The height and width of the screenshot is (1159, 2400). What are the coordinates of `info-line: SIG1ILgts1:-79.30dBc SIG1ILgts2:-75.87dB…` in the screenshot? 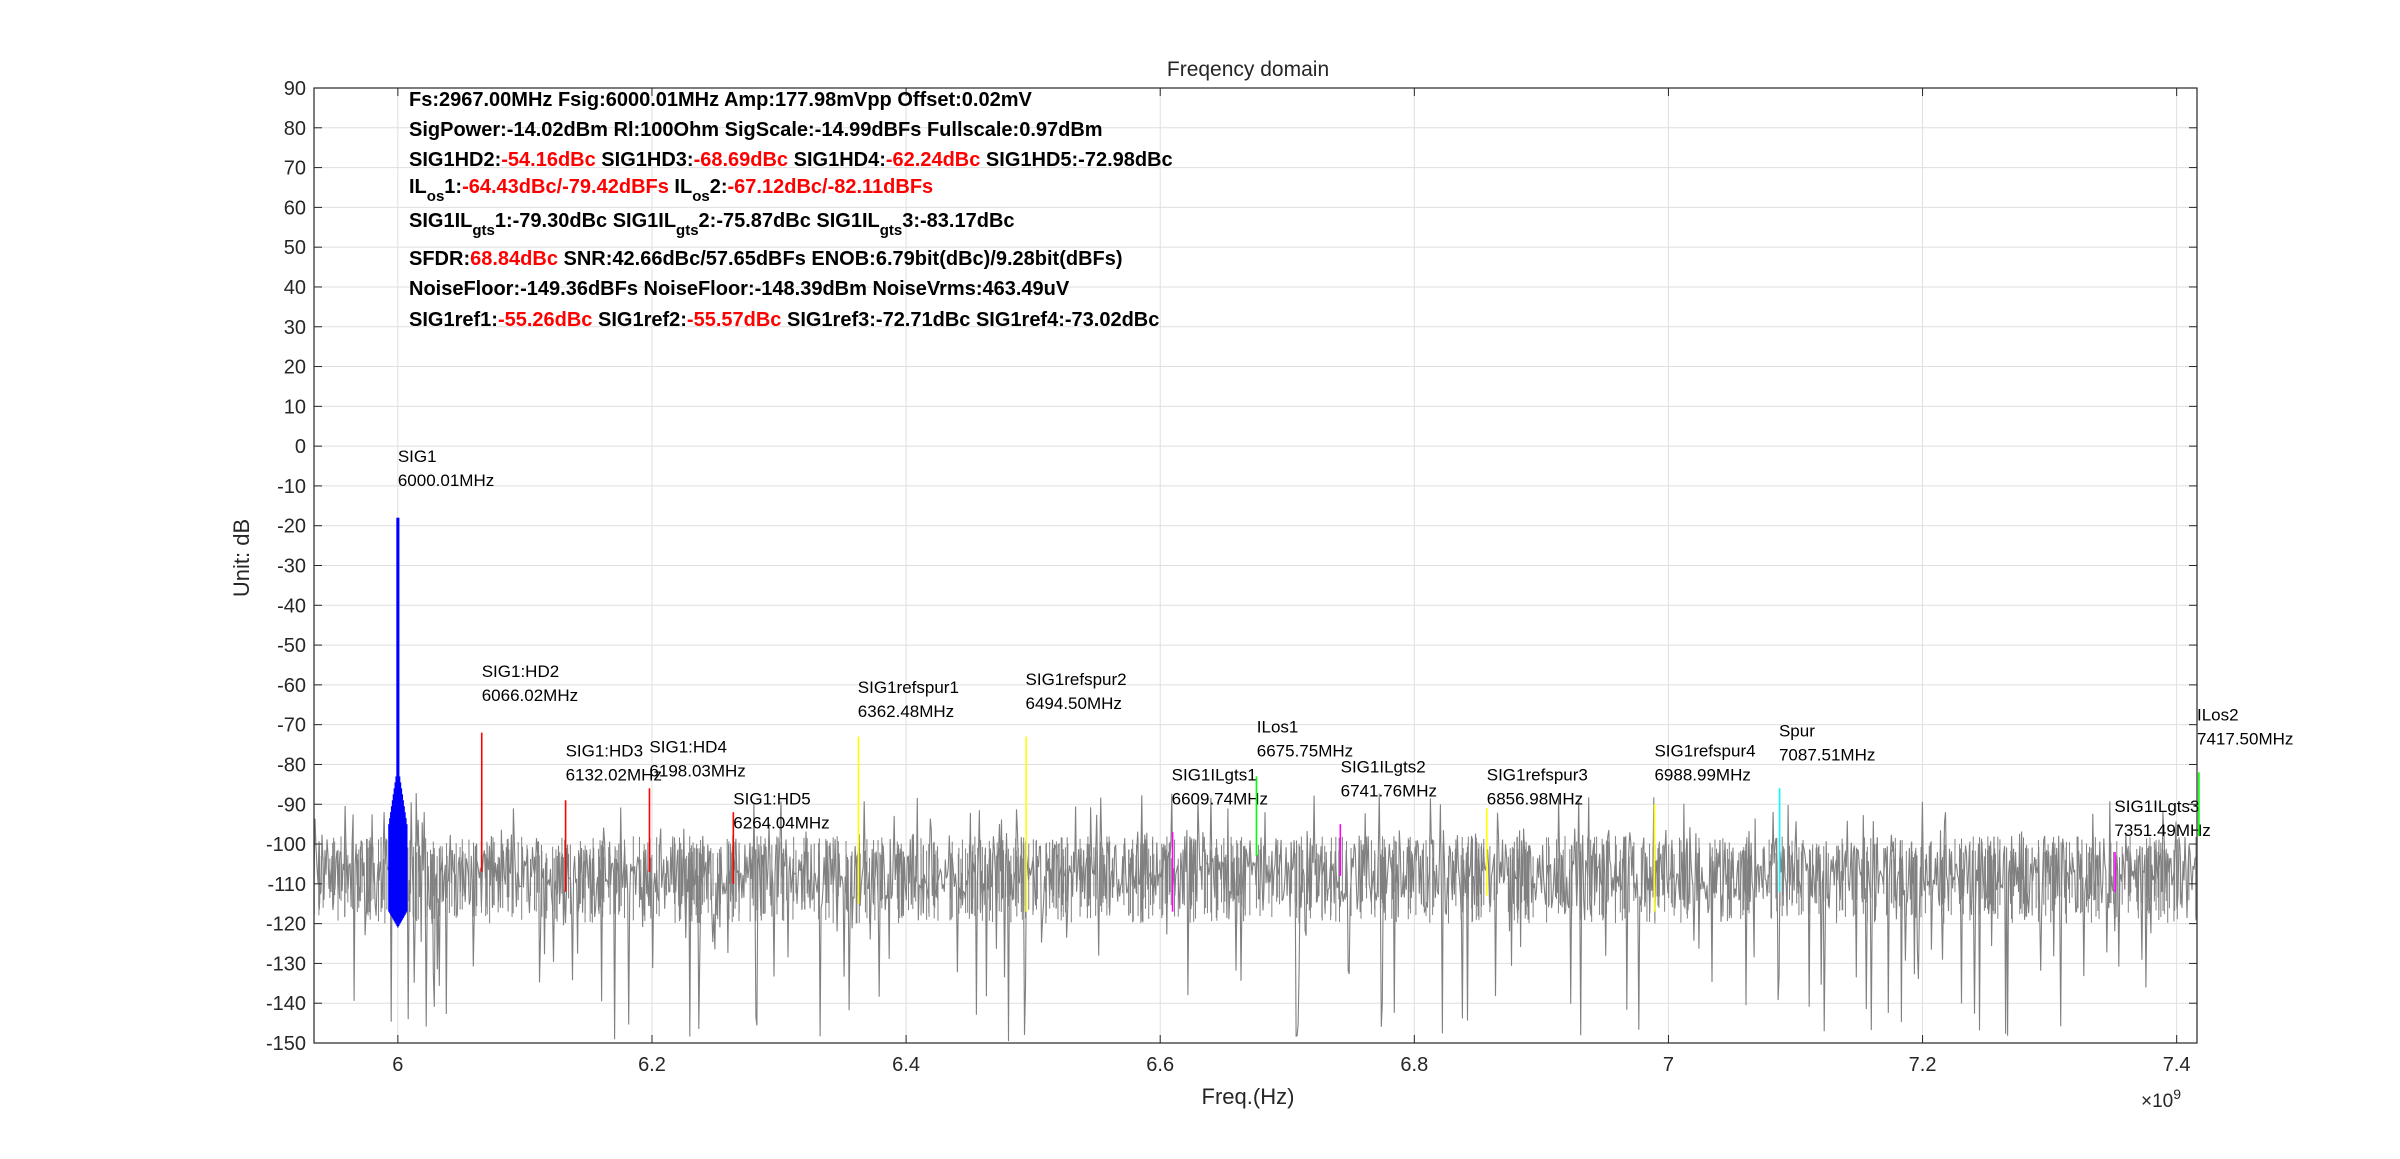 It's located at (712, 224).